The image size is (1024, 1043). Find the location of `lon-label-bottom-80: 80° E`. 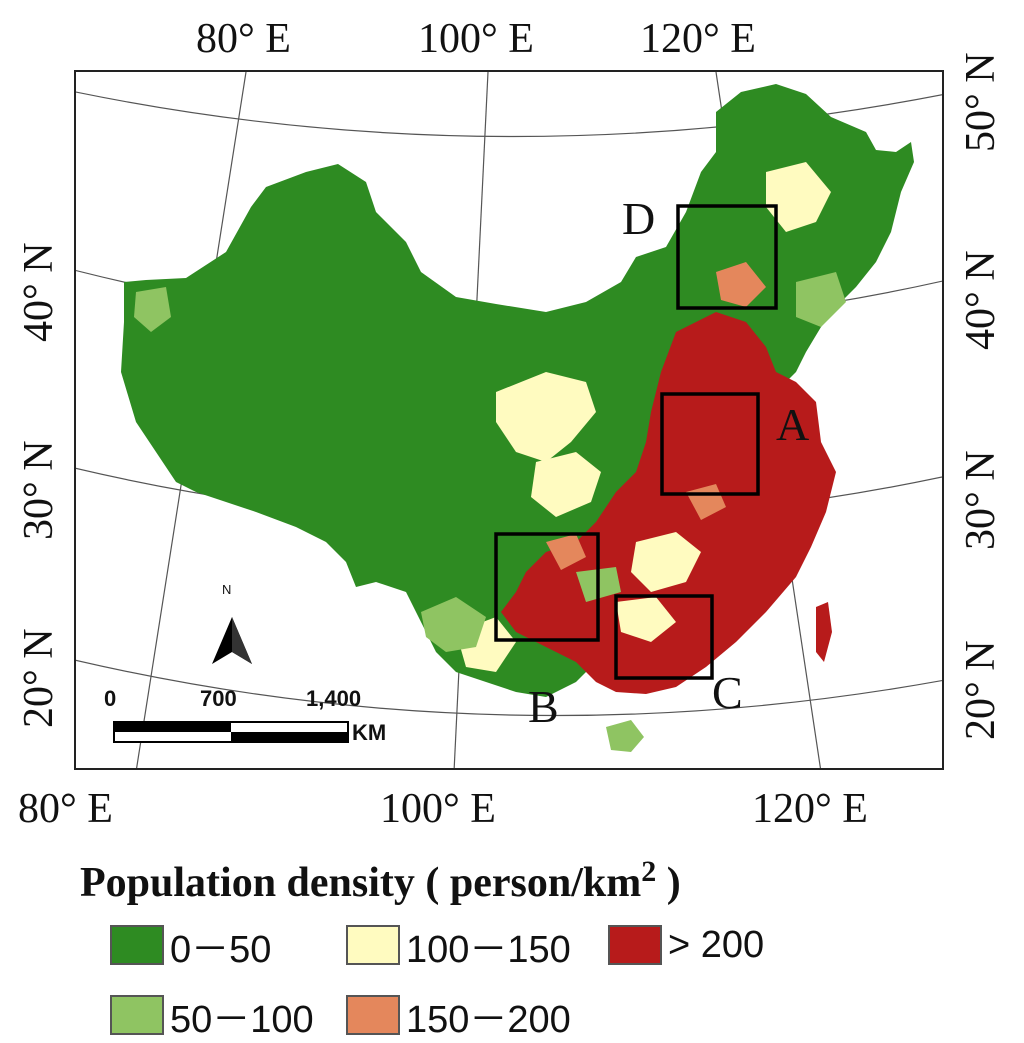

lon-label-bottom-80: 80° E is located at coordinates (65, 809).